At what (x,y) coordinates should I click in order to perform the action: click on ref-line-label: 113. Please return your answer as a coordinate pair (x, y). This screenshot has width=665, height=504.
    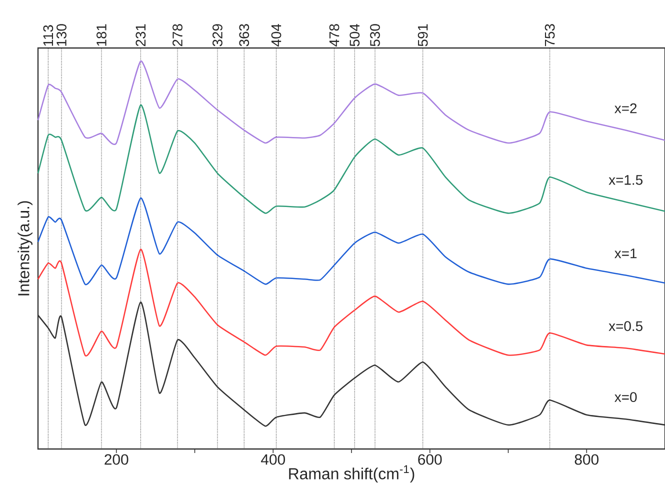
    Looking at the image, I should click on (48, 35).